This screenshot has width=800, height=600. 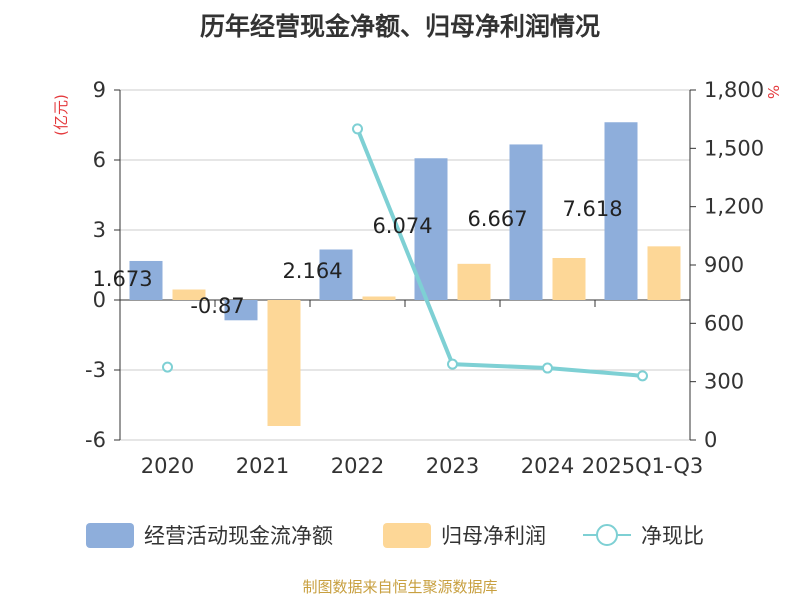 What do you see at coordinates (400, 26) in the screenshot?
I see `chart-title: 历年经营现金净额、归母净利润情况` at bounding box center [400, 26].